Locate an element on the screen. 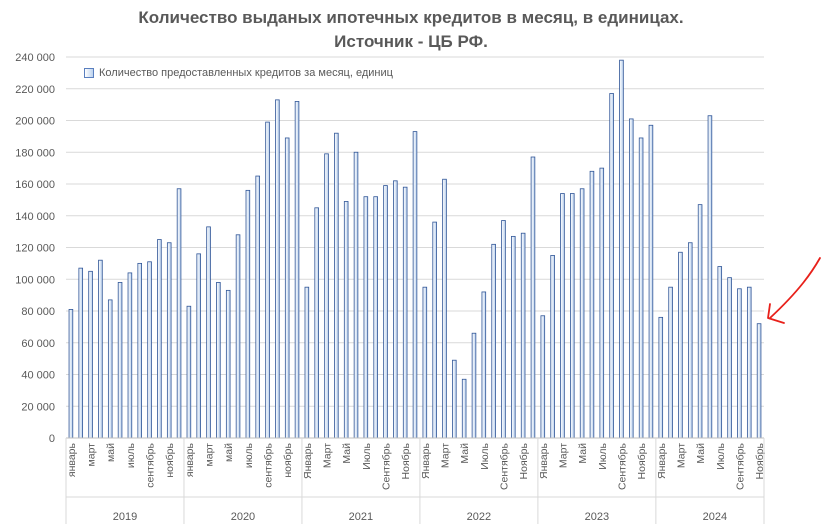 This screenshot has width=822, height=531. arrow-head is located at coordinates (776, 313).